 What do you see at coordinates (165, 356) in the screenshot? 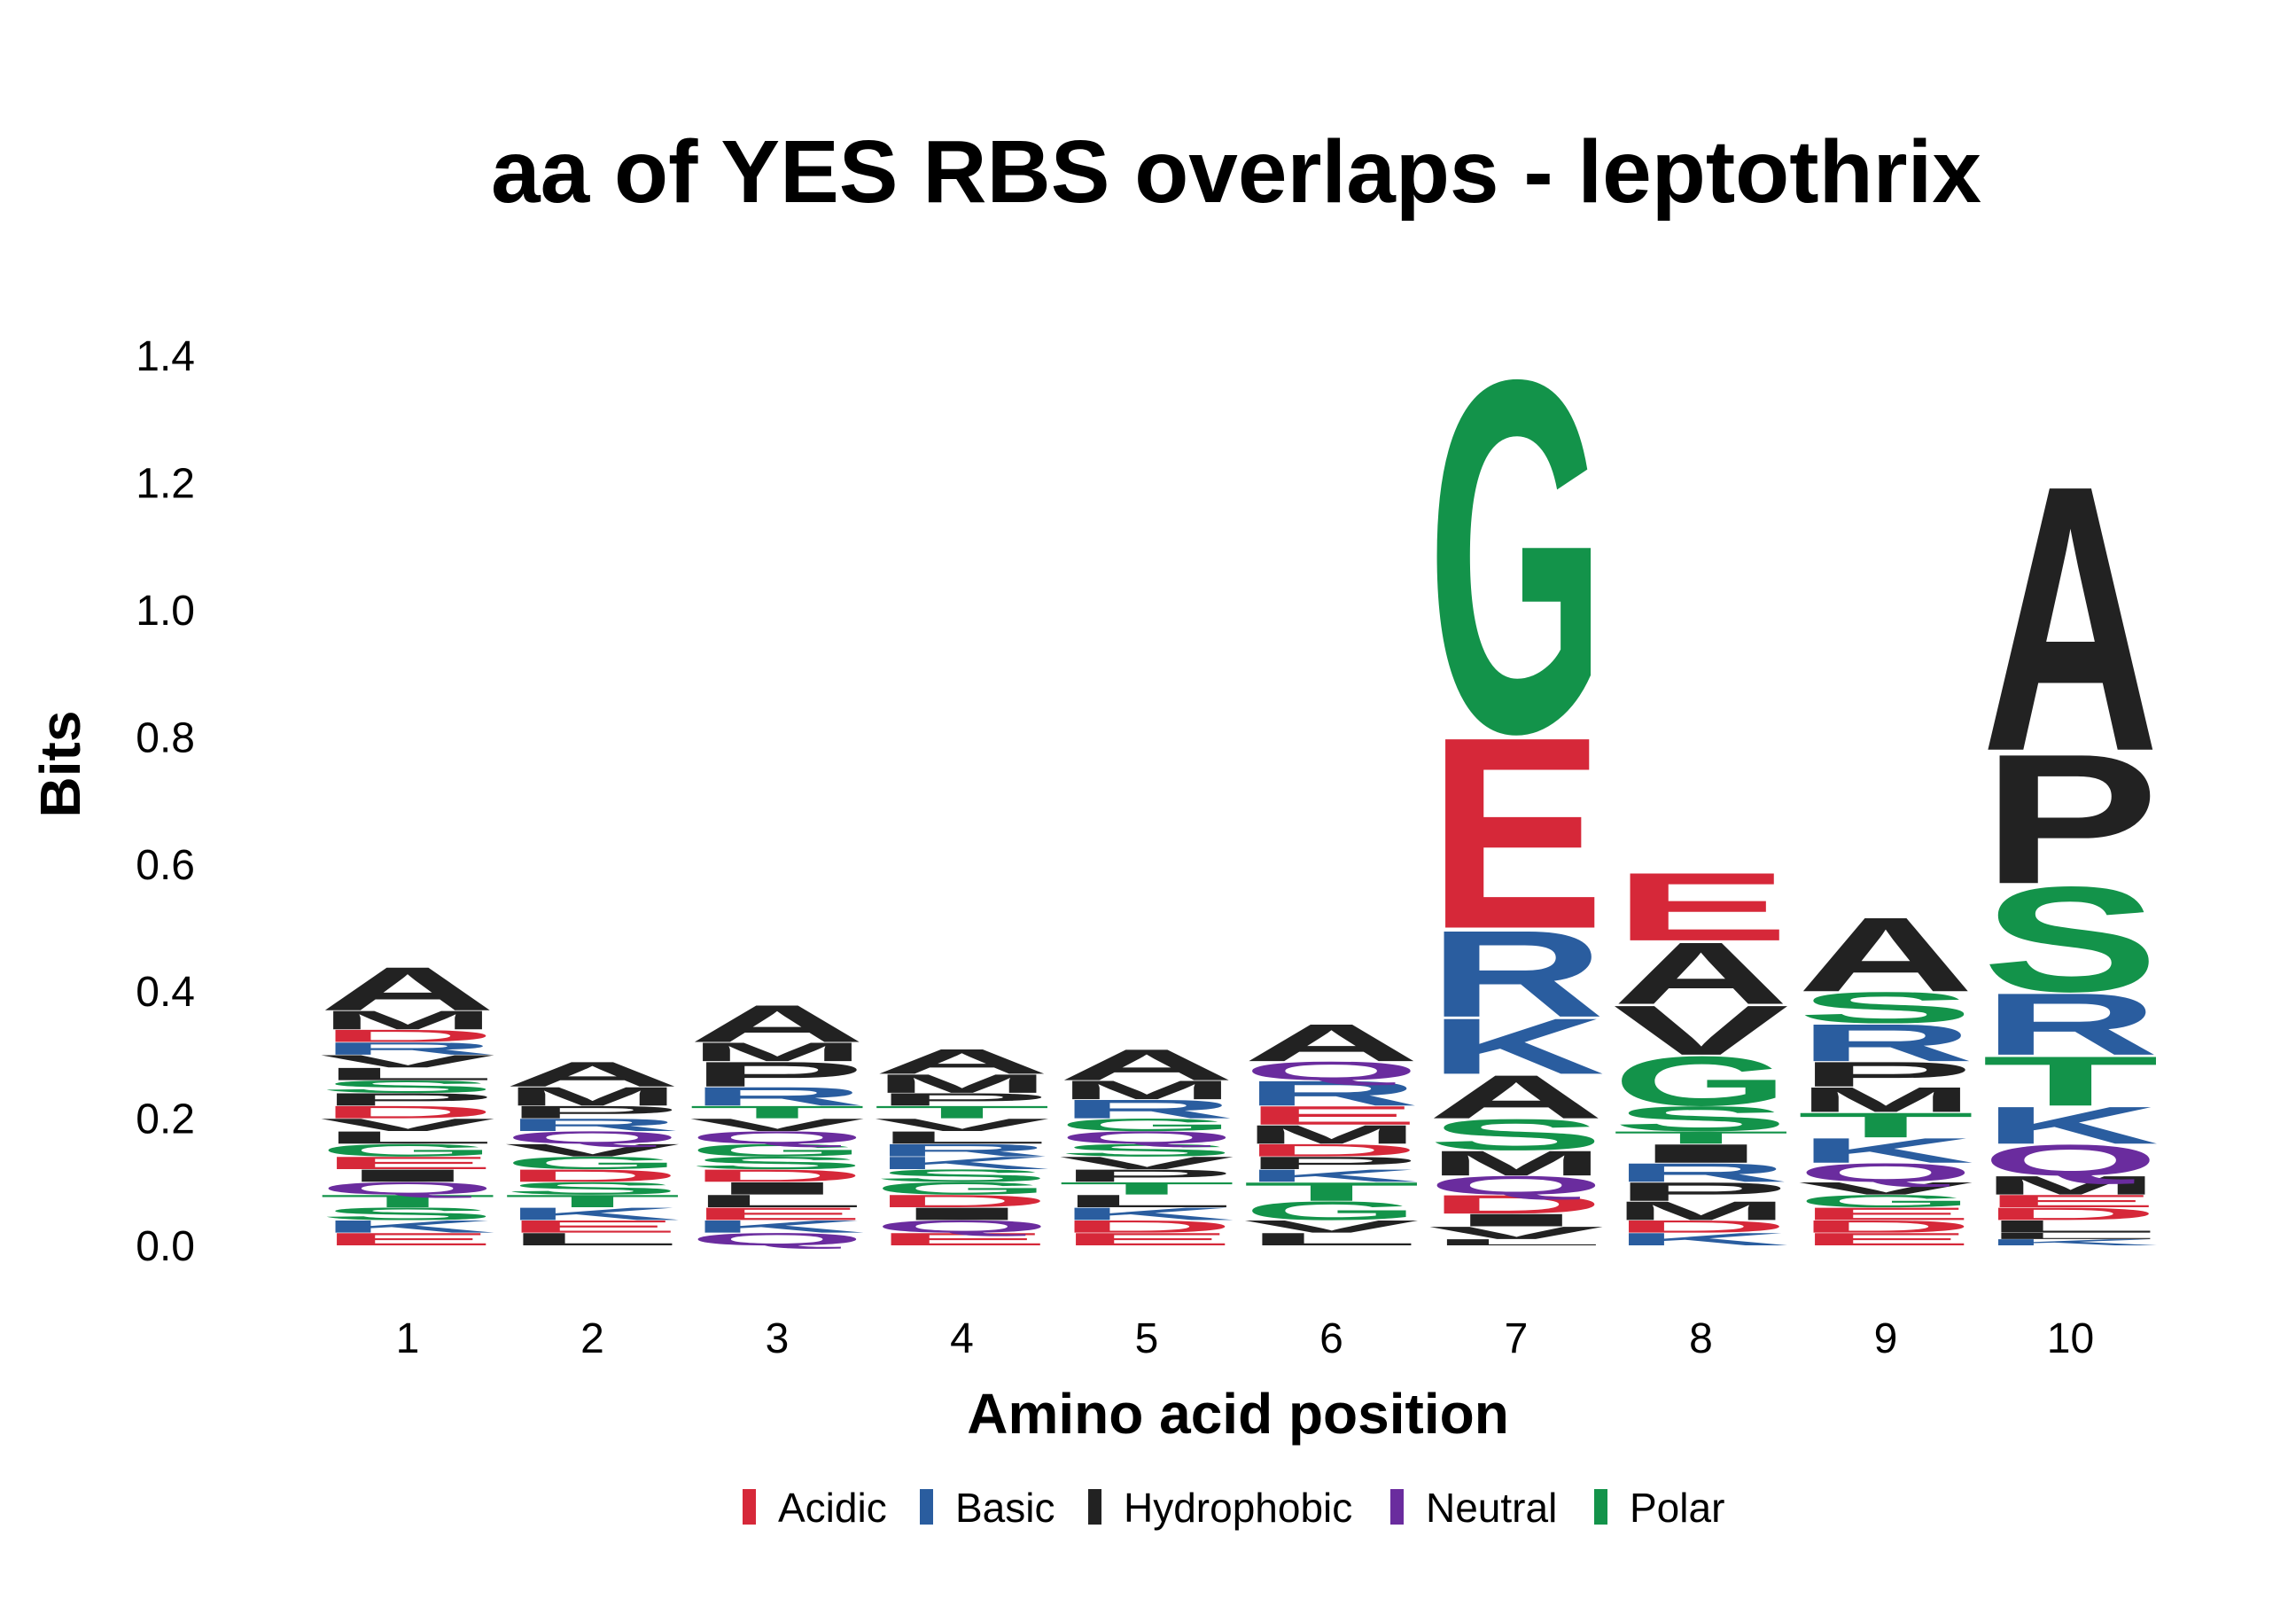
I see `y-tick-label: 1.4` at bounding box center [165, 356].